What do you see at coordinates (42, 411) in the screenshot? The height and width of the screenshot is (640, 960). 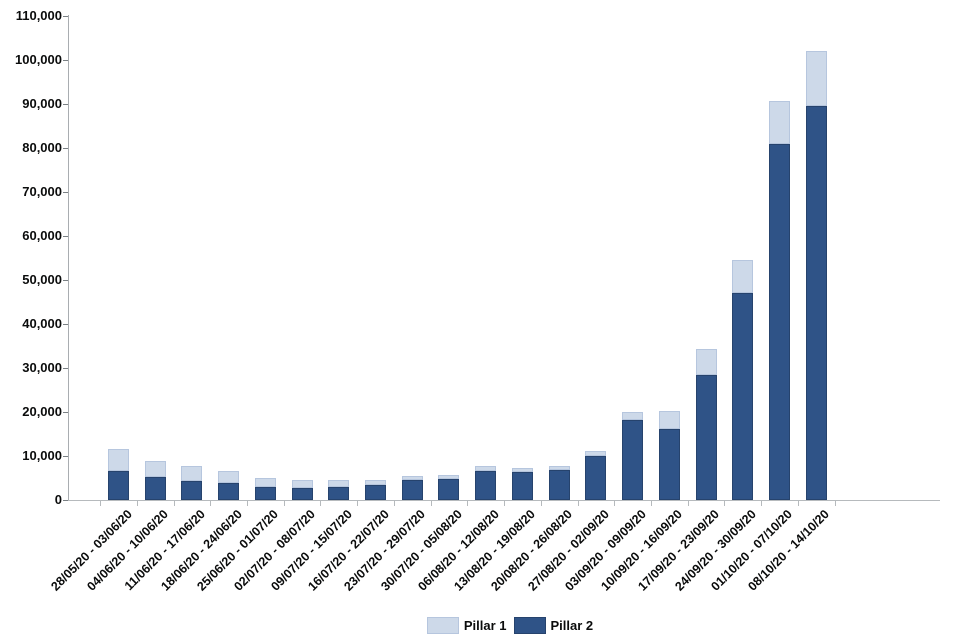 I see `y-tick-label: 20,000` at bounding box center [42, 411].